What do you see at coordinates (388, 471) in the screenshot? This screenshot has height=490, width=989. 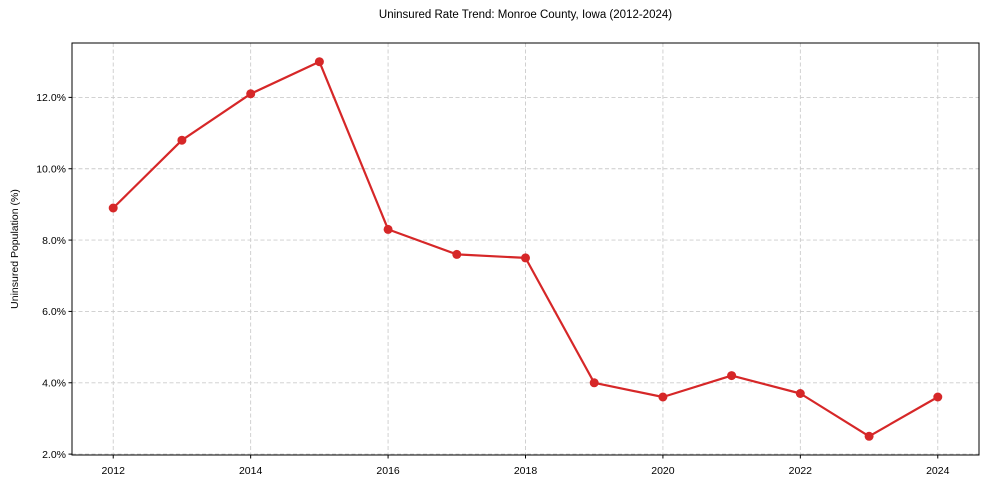 I see `x-tick-label: 2016` at bounding box center [388, 471].